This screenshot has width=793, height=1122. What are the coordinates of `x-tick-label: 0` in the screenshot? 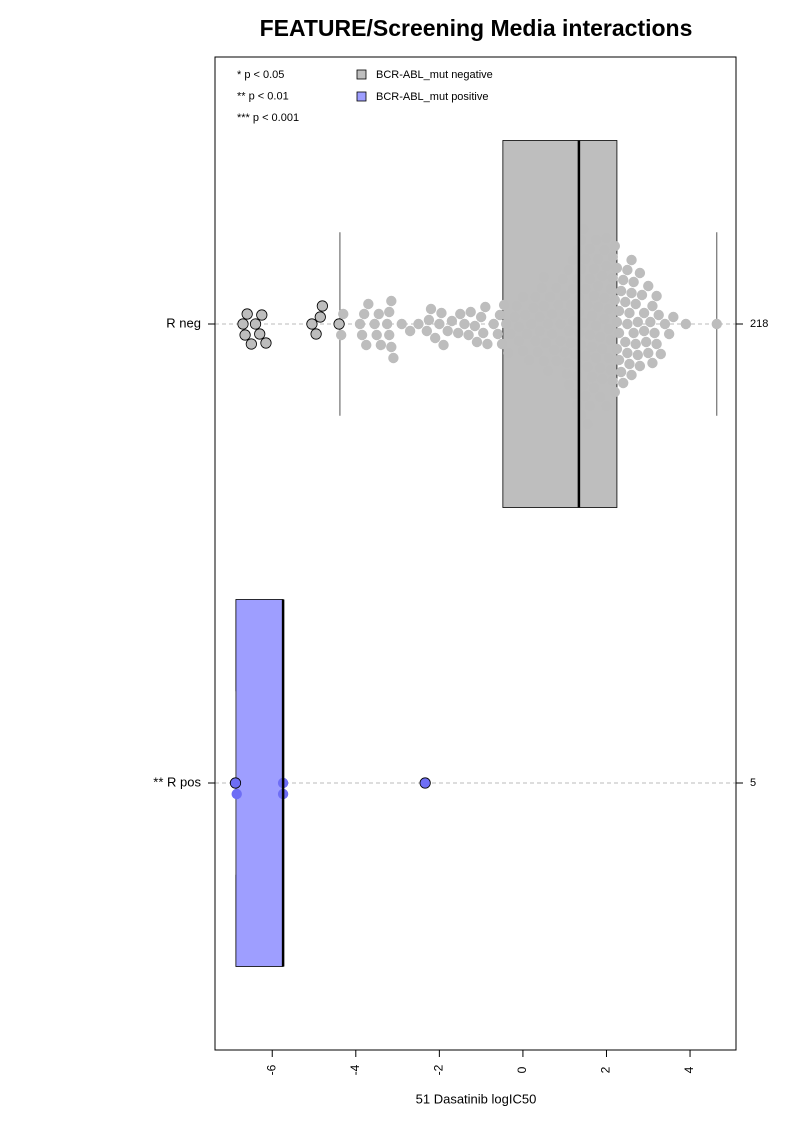 It's located at (522, 1069).